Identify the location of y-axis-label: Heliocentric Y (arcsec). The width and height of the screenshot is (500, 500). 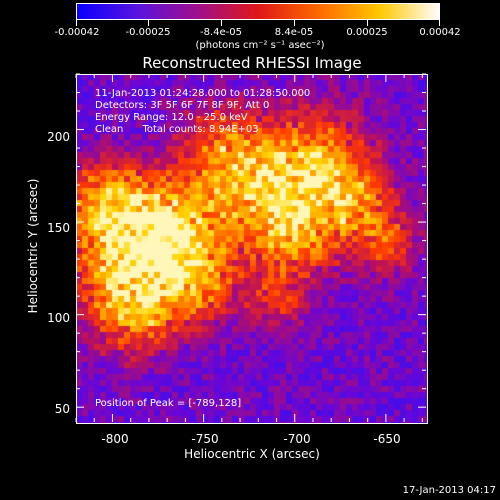
(33, 246).